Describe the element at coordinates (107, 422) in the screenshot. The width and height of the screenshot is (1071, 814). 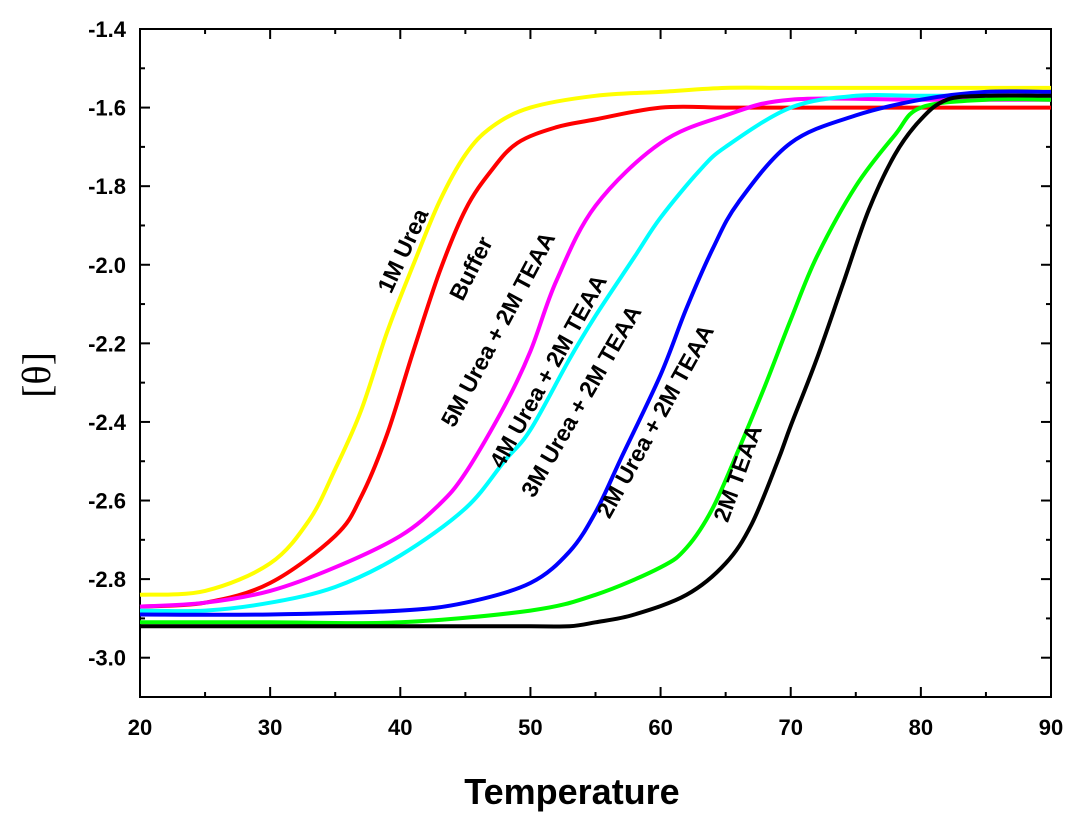
I see `y-tick-label: -2.4` at that location.